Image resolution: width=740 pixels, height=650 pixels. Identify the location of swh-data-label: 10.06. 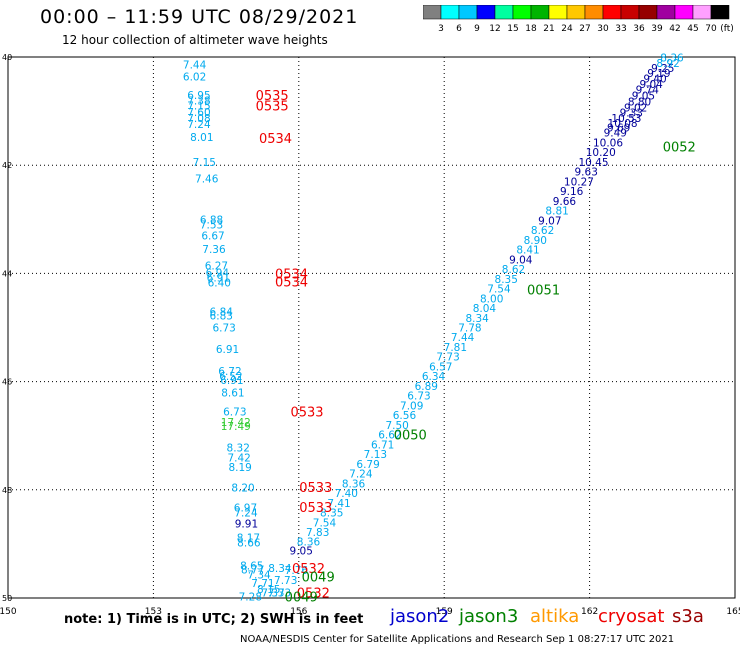
(608, 143).